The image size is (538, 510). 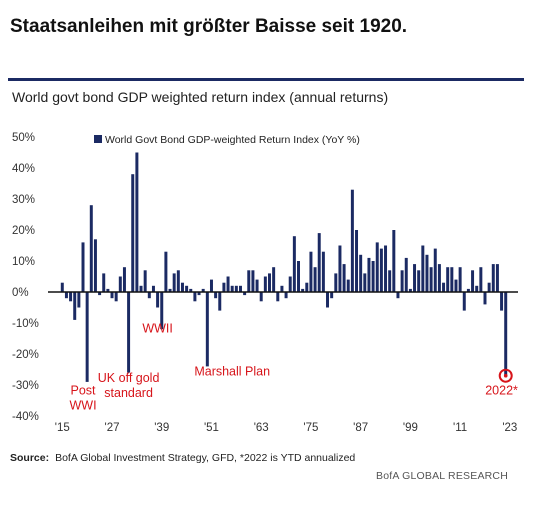 What do you see at coordinates (261, 428) in the screenshot?
I see `x-tick-label: '63` at bounding box center [261, 428].